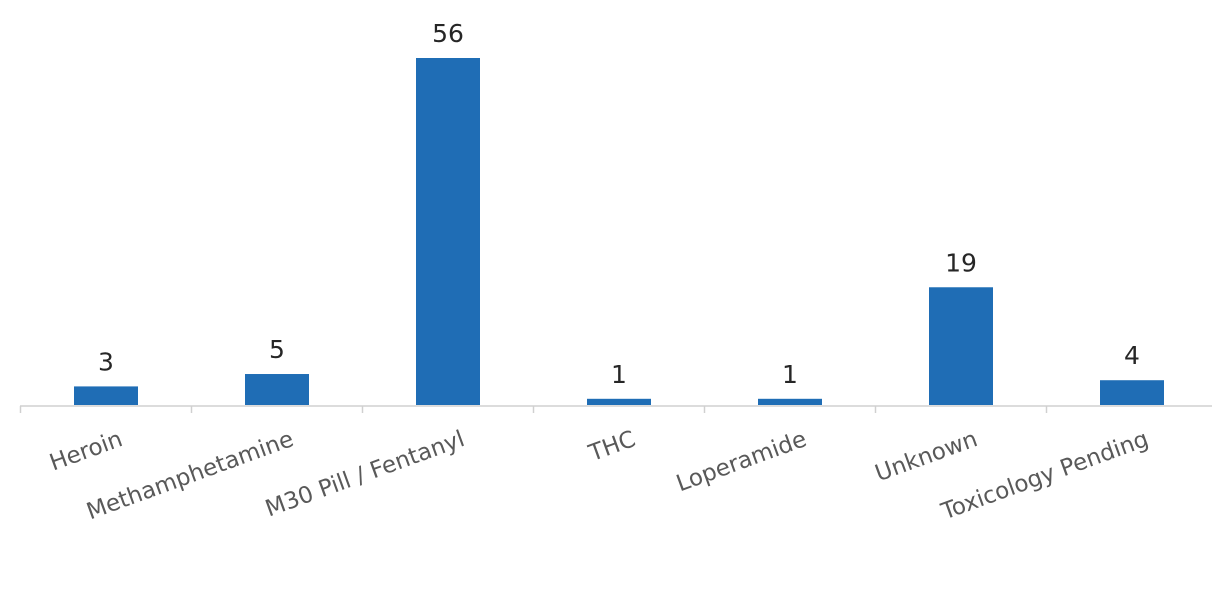 This screenshot has height=591, width=1212. Describe the element at coordinates (86, 451) in the screenshot. I see `x-tick-label: Heroin` at that location.